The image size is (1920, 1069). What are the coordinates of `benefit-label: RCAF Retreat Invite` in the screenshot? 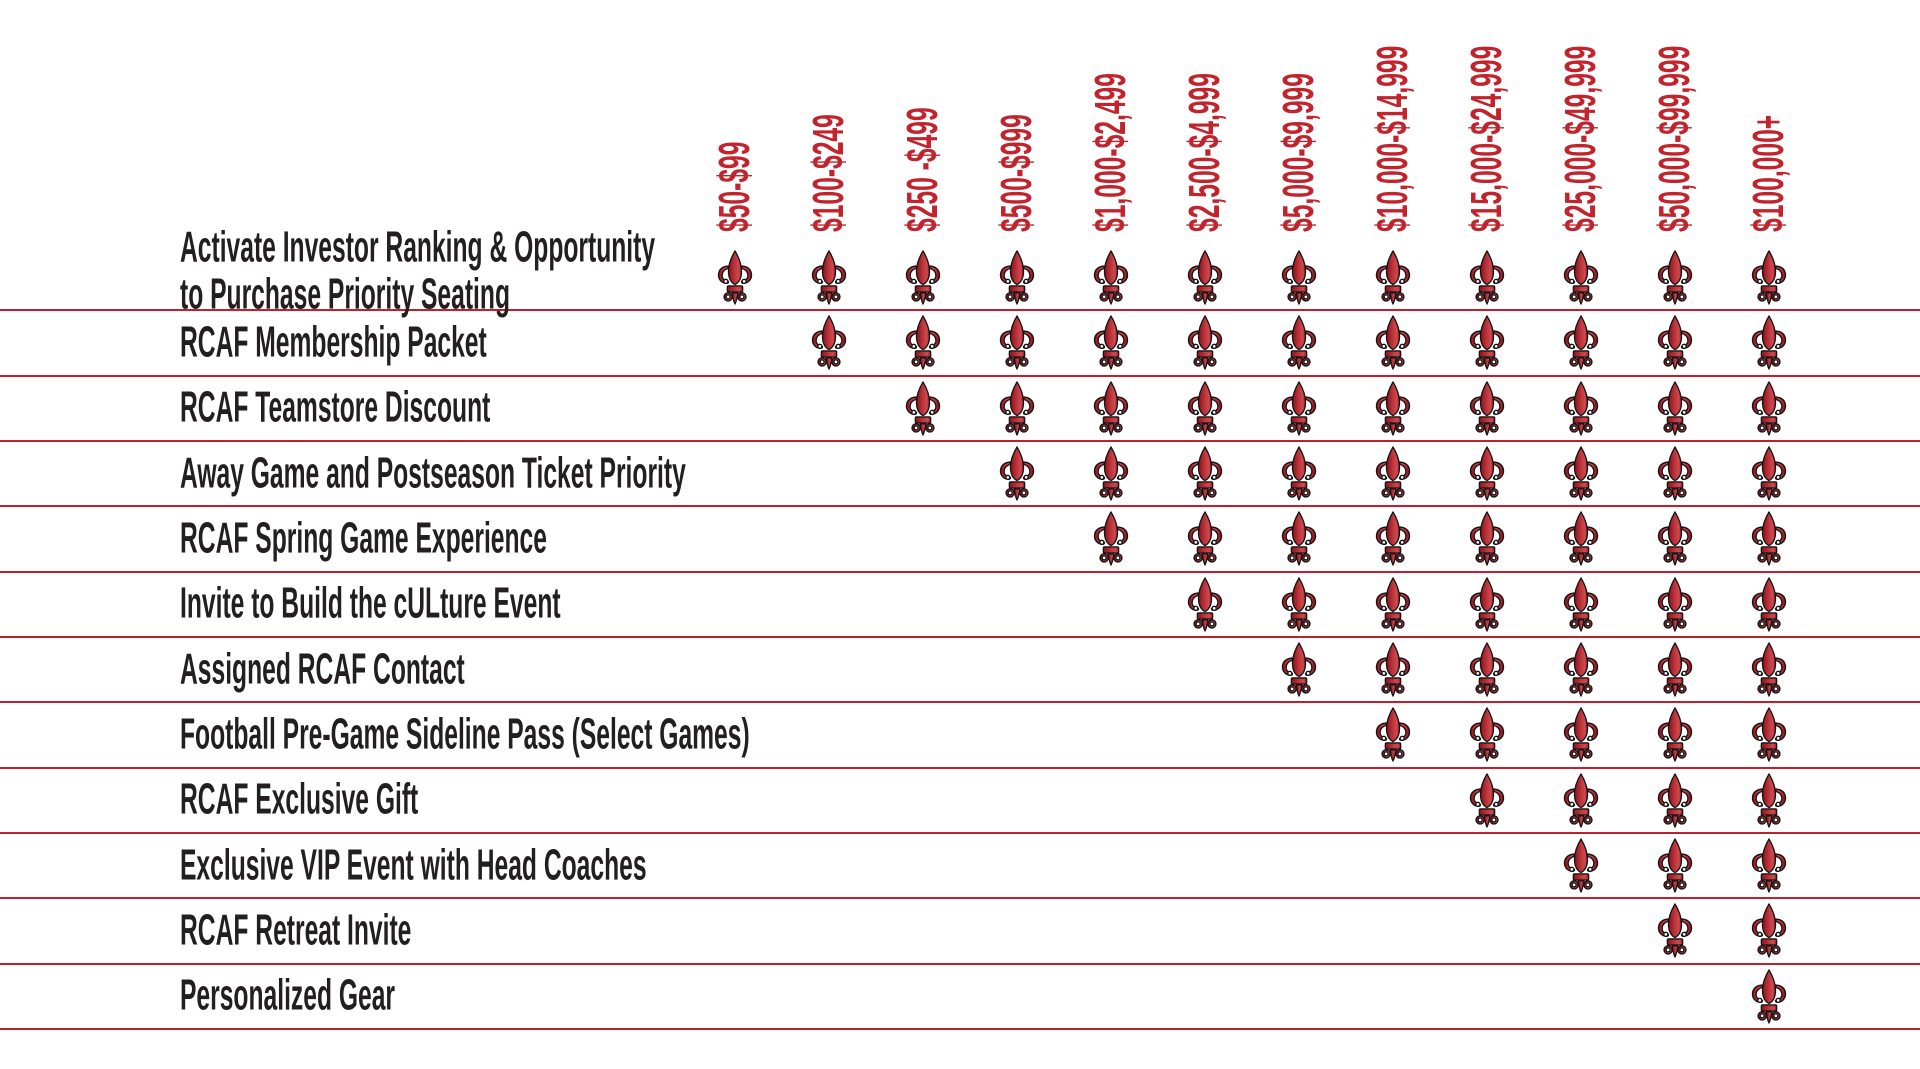 It's located at (296, 930).